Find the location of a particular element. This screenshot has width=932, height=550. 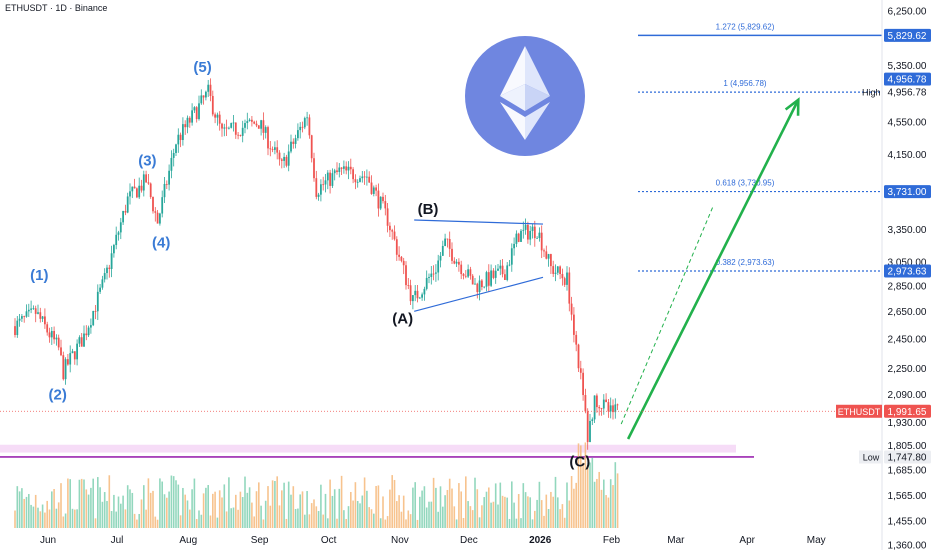

low-label: Low is located at coordinates (871, 457).